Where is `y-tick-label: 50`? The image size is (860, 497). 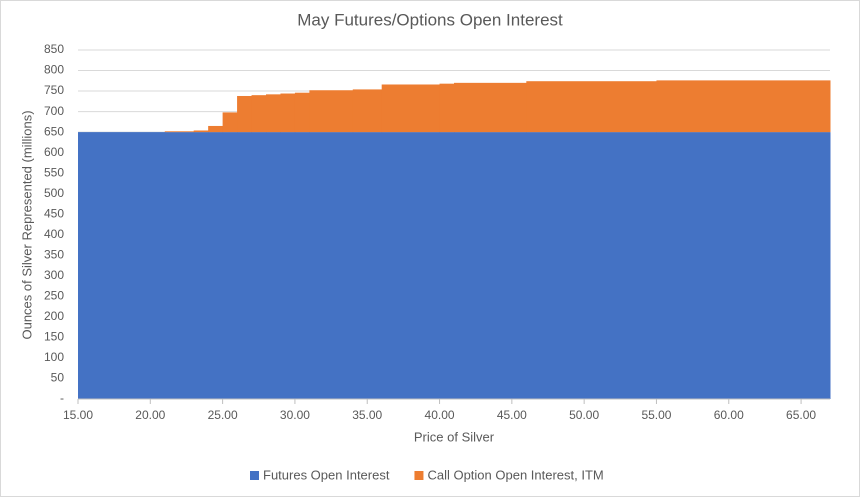
y-tick-label: 50 is located at coordinates (58, 378).